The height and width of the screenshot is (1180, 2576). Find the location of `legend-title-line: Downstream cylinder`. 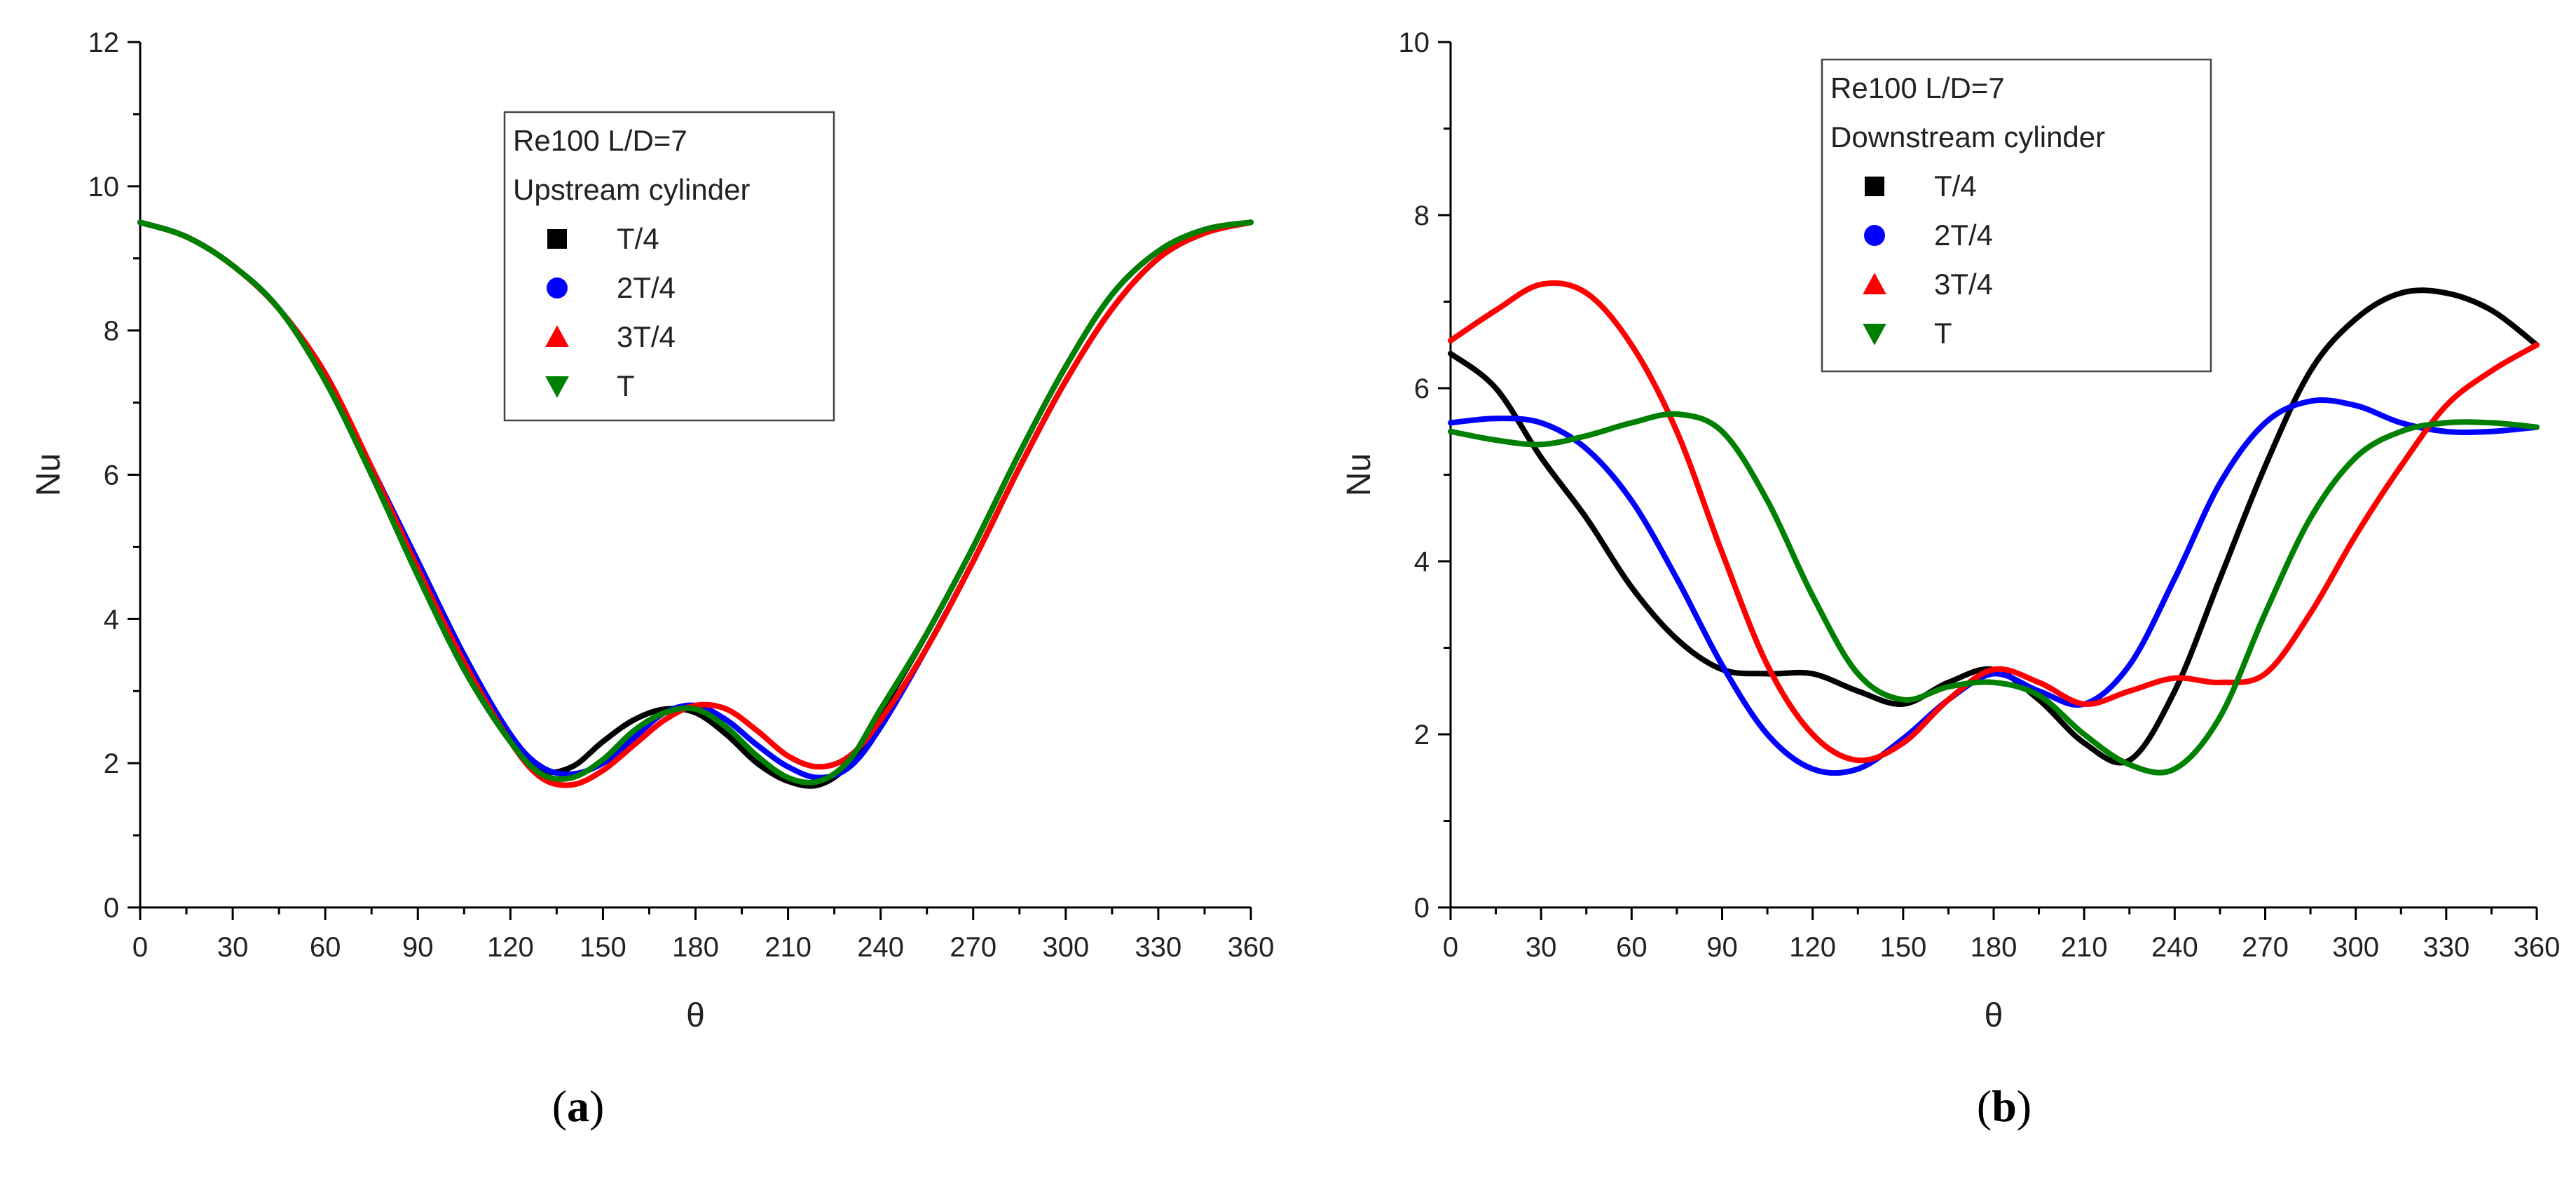

legend-title-line: Downstream cylinder is located at coordinates (1968, 137).